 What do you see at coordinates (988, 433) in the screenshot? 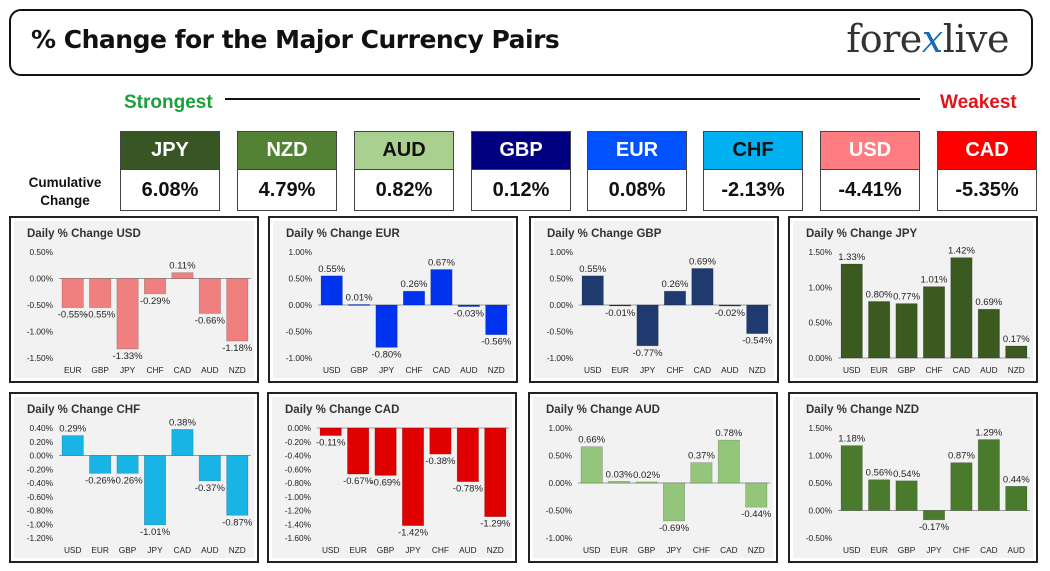
I see `data-label: 1.29%` at bounding box center [988, 433].